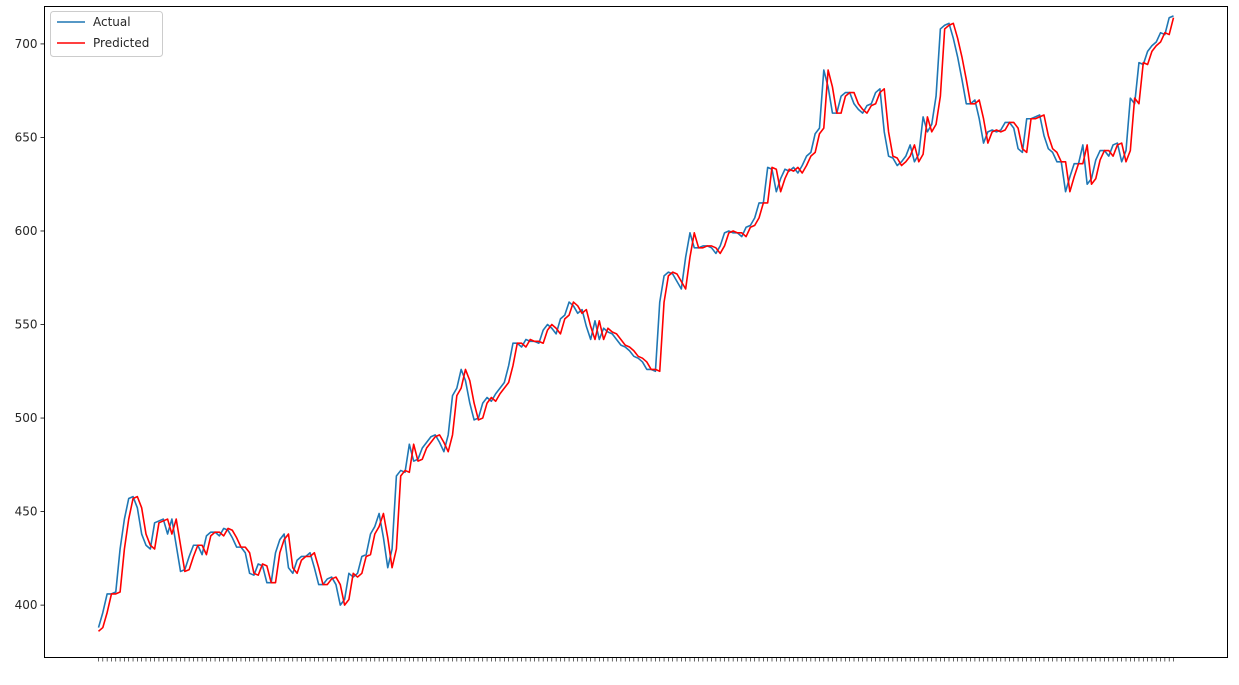  What do you see at coordinates (26, 231) in the screenshot?
I see `y-tick-label: 600` at bounding box center [26, 231].